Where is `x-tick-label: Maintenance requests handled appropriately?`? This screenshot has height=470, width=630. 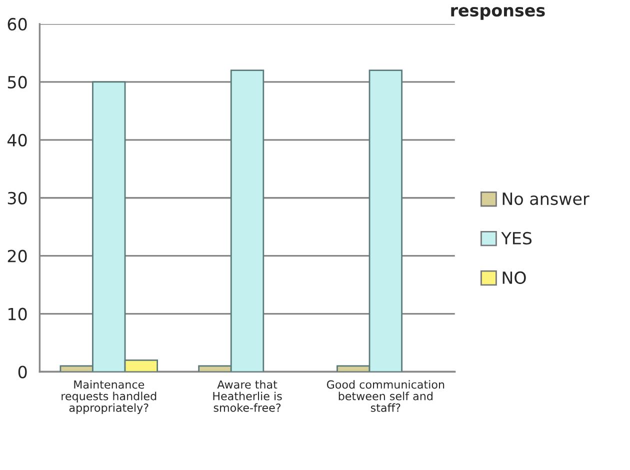
x-tick-label: Maintenance requests handled appropriately? is located at coordinates (109, 397).